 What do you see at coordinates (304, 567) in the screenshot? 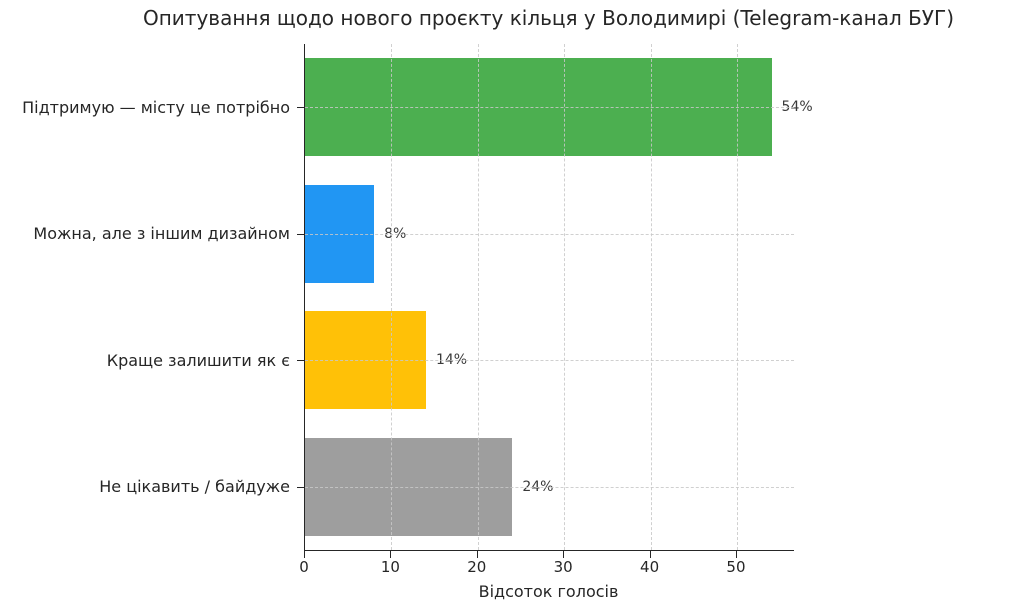
I see `x-tick-label: 0` at bounding box center [304, 567].